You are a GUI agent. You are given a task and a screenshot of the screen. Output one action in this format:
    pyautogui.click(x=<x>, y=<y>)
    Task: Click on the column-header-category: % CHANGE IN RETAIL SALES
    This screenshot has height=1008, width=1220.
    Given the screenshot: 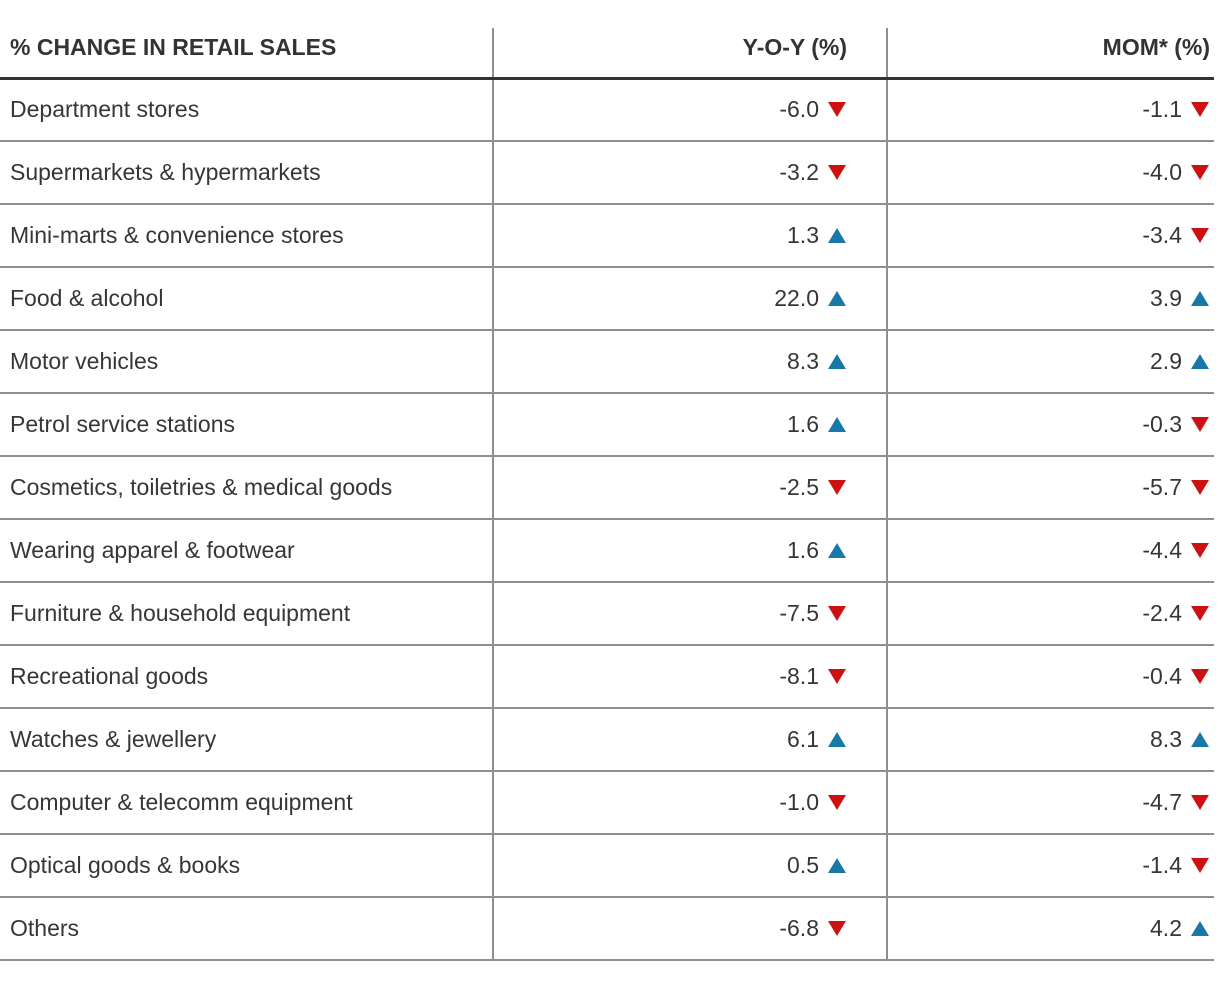 What is the action you would take?
    pyautogui.click(x=173, y=46)
    